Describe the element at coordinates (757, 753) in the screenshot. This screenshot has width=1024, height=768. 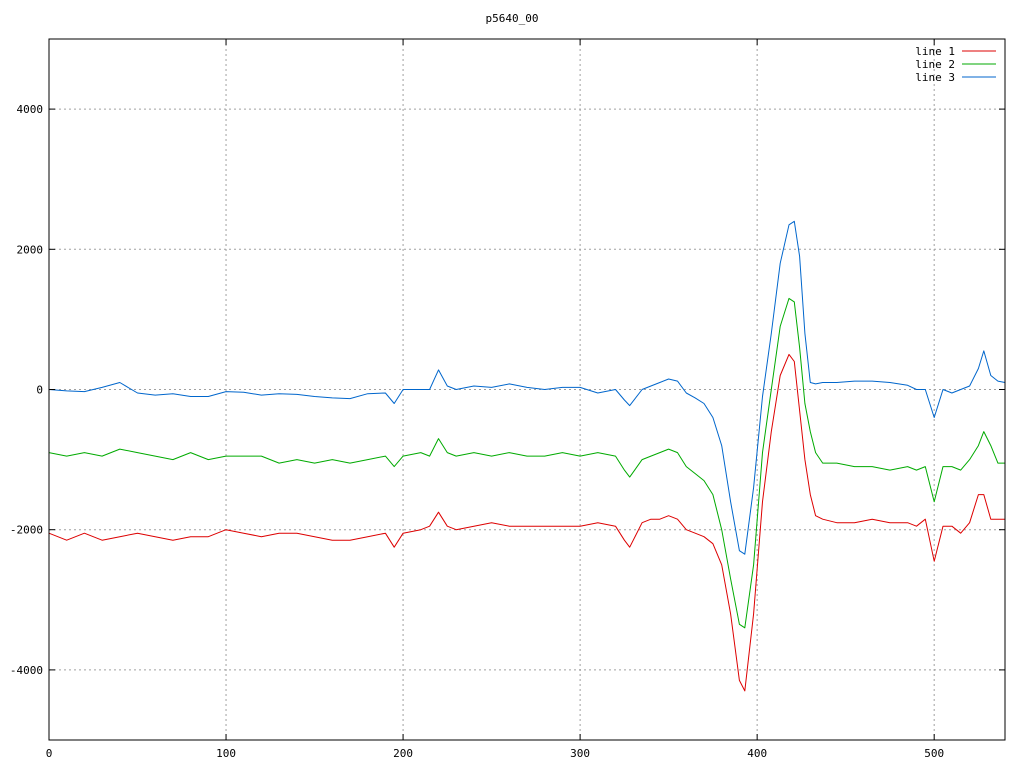
I see `x-tick-label: 400` at that location.